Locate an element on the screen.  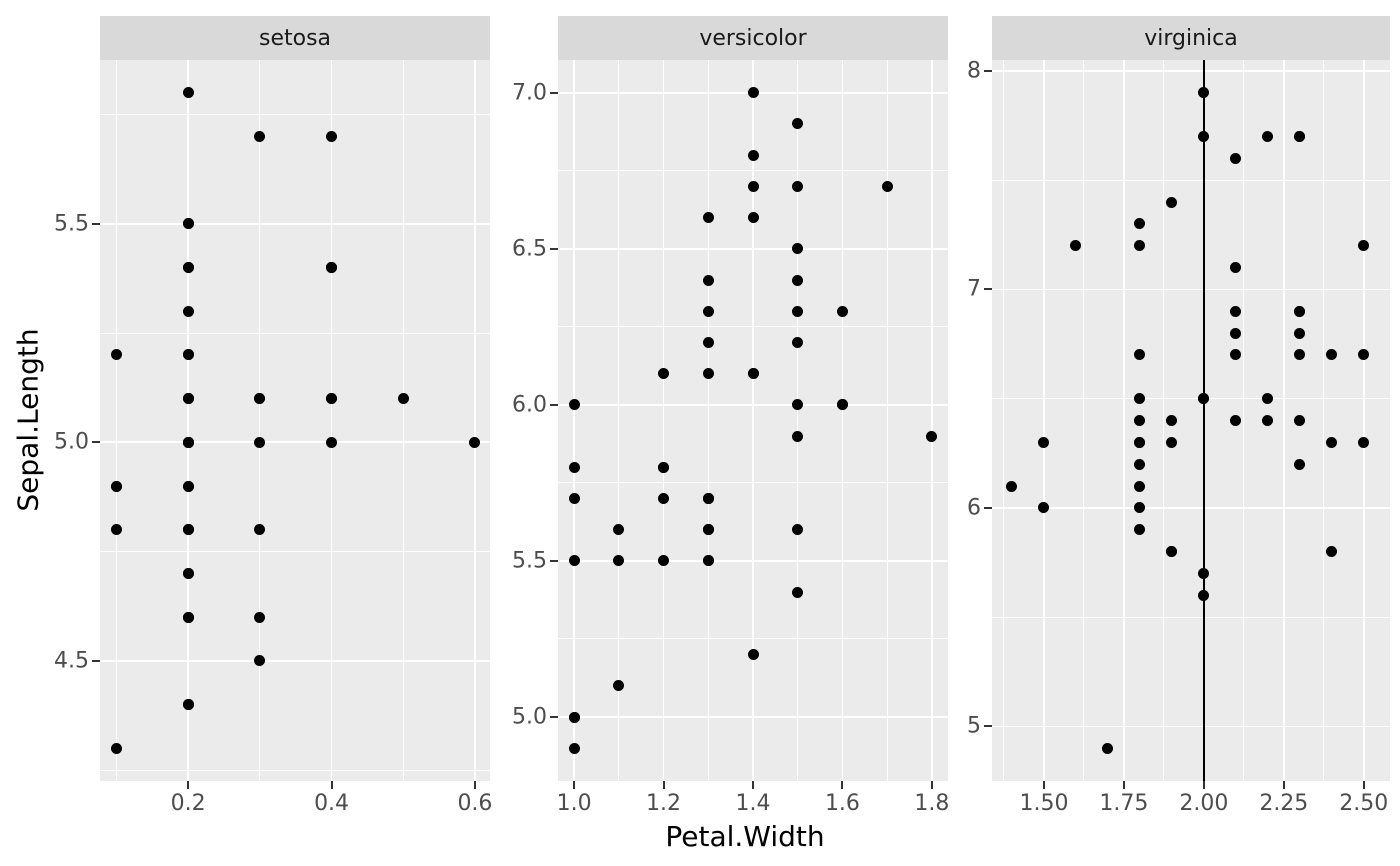
x-tick-label: 0.6 is located at coordinates (475, 803).